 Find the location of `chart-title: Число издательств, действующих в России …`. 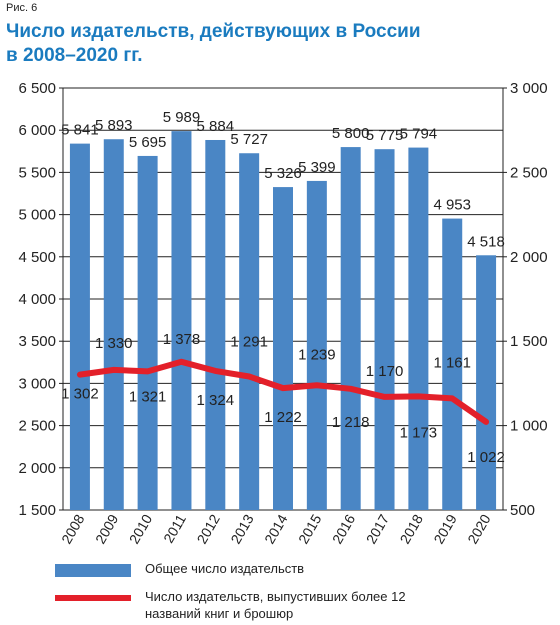

chart-title: Число издательств, действующих в России … is located at coordinates (213, 43).